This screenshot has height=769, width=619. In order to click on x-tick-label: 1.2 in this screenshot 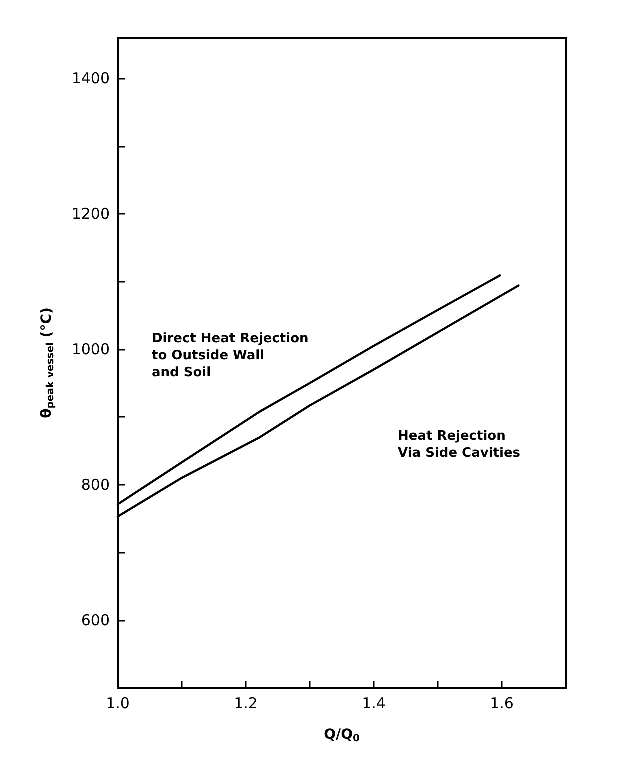, I will do `click(246, 703)`.